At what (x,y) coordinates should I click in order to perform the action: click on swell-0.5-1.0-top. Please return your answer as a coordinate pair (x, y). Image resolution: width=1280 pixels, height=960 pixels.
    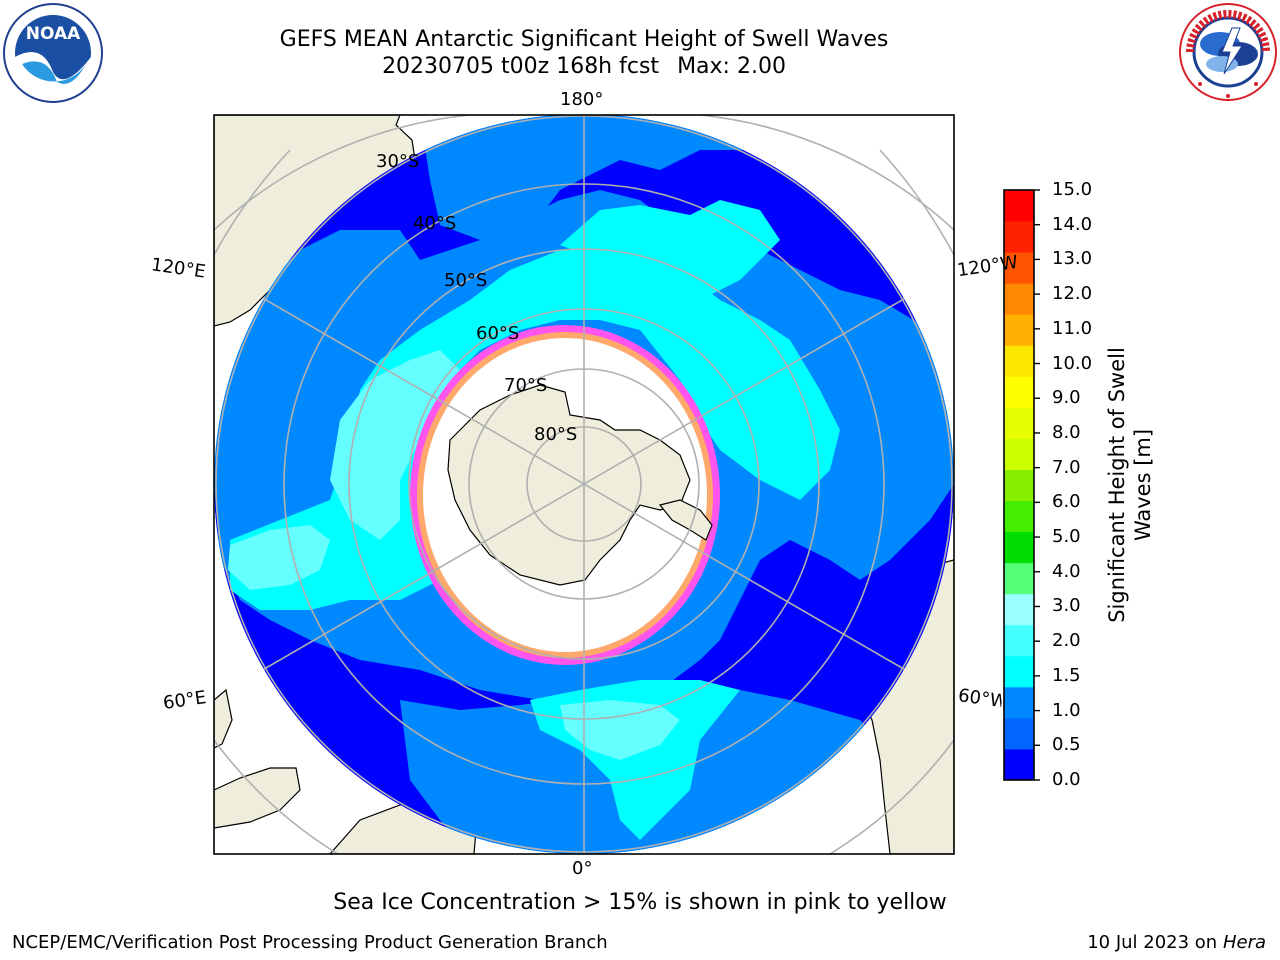
    Looking at the image, I should click on (590, 177).